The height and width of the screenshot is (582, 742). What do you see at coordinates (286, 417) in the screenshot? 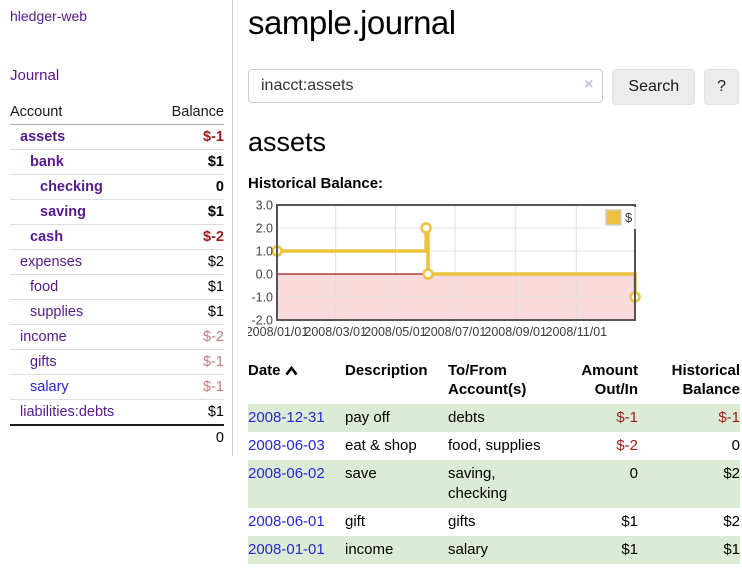
I see `transaction-date-link: 2008-12-31` at bounding box center [286, 417].